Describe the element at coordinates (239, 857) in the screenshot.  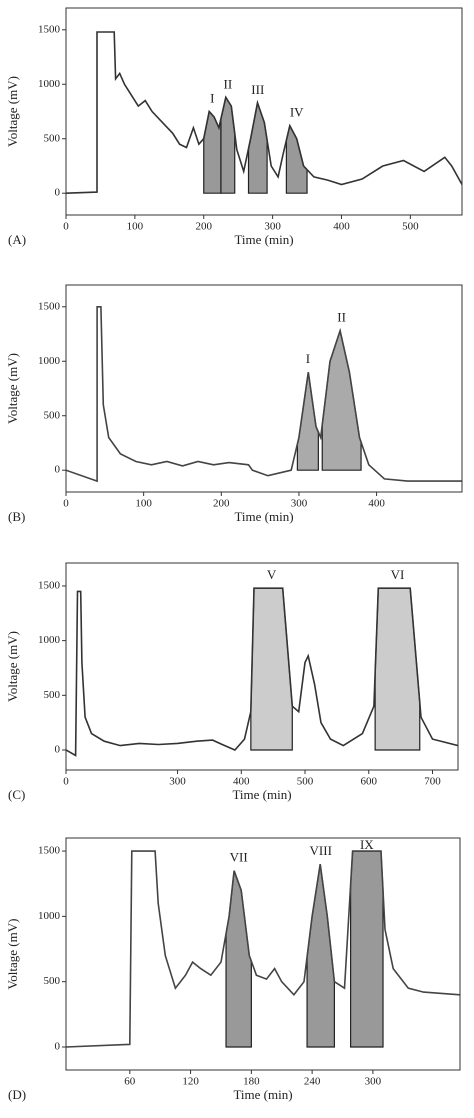
I see `fraction-label: VII` at that location.